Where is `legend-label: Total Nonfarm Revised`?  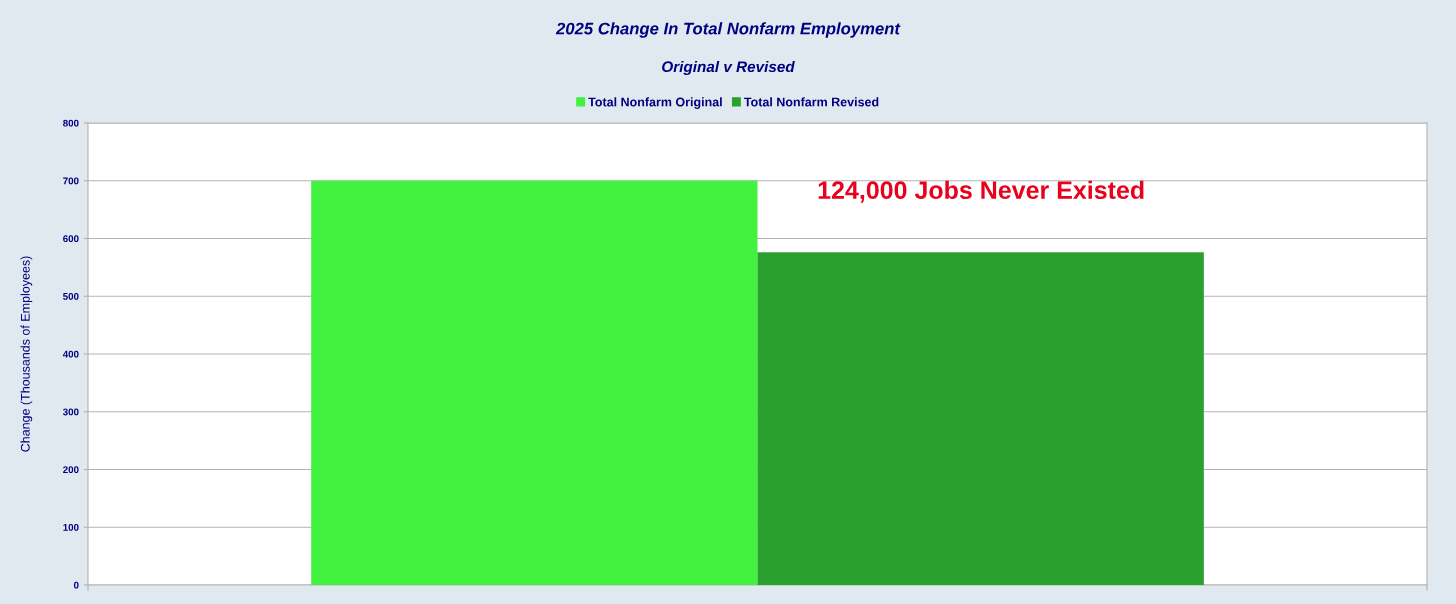
legend-label: Total Nonfarm Revised is located at coordinates (811, 102).